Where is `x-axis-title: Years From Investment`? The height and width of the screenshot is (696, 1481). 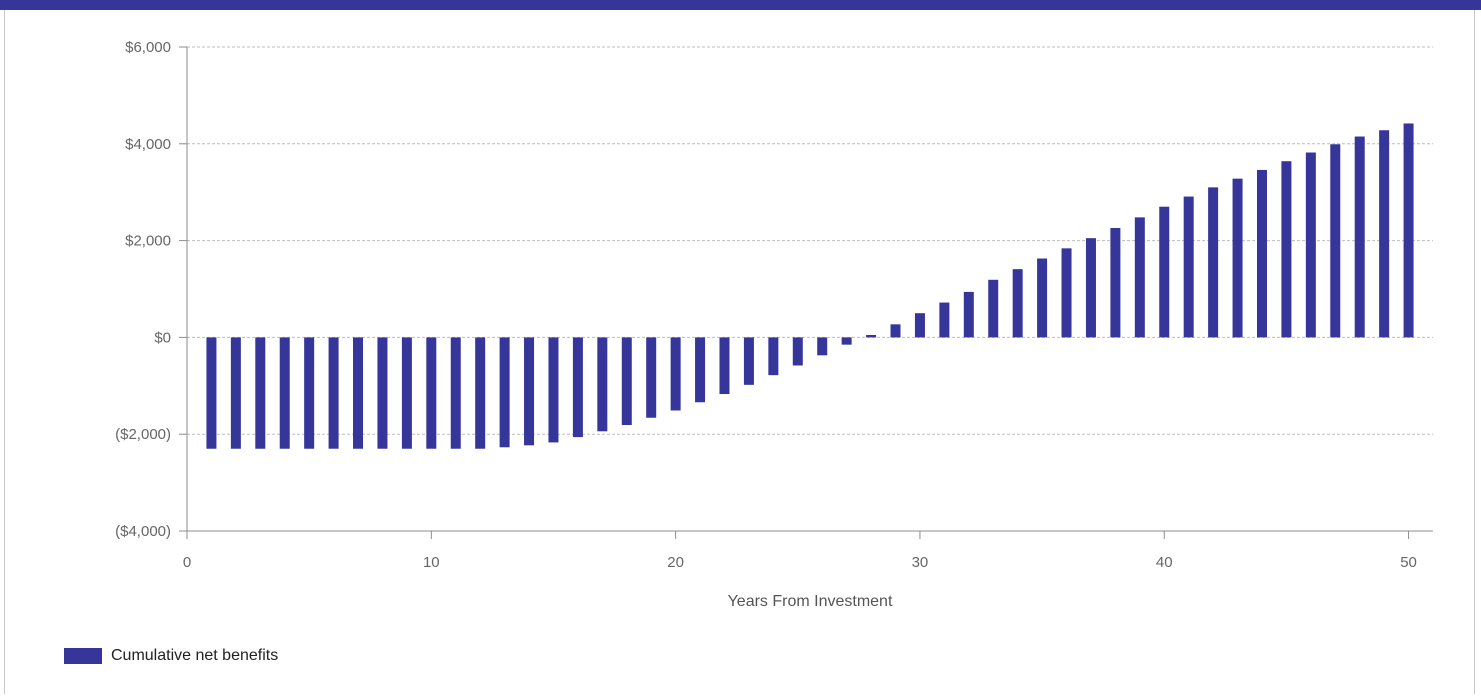 x-axis-title: Years From Investment is located at coordinates (810, 601).